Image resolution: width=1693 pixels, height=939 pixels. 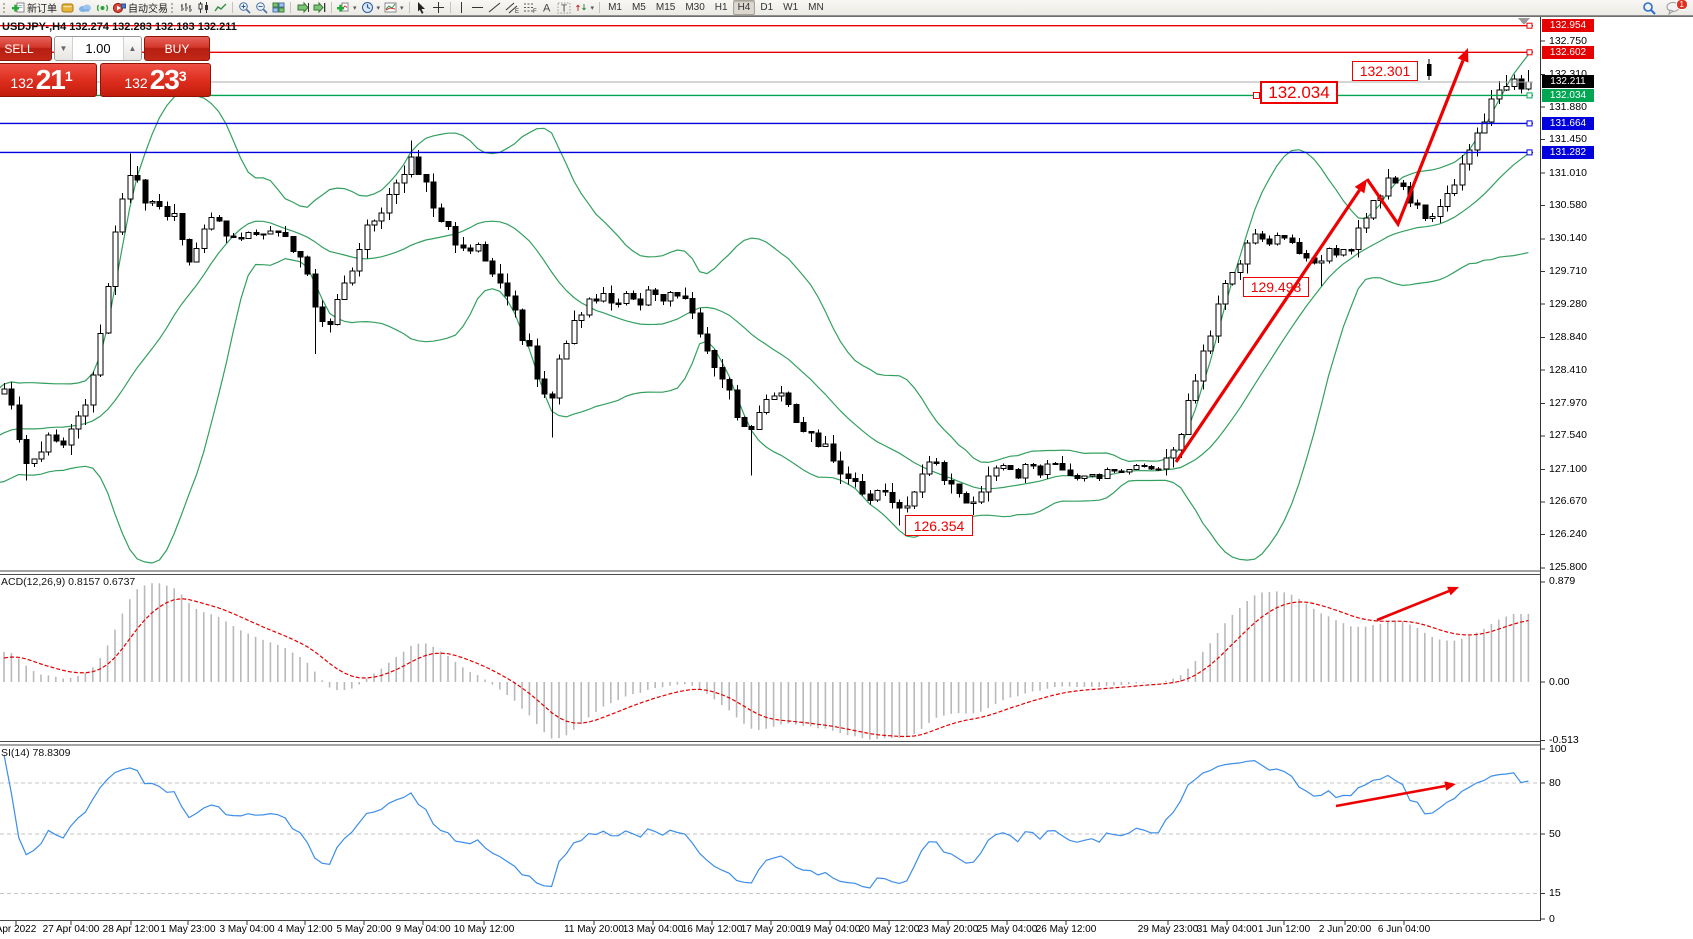 What do you see at coordinates (261, 8) in the screenshot?
I see `zoom-out-button` at bounding box center [261, 8].